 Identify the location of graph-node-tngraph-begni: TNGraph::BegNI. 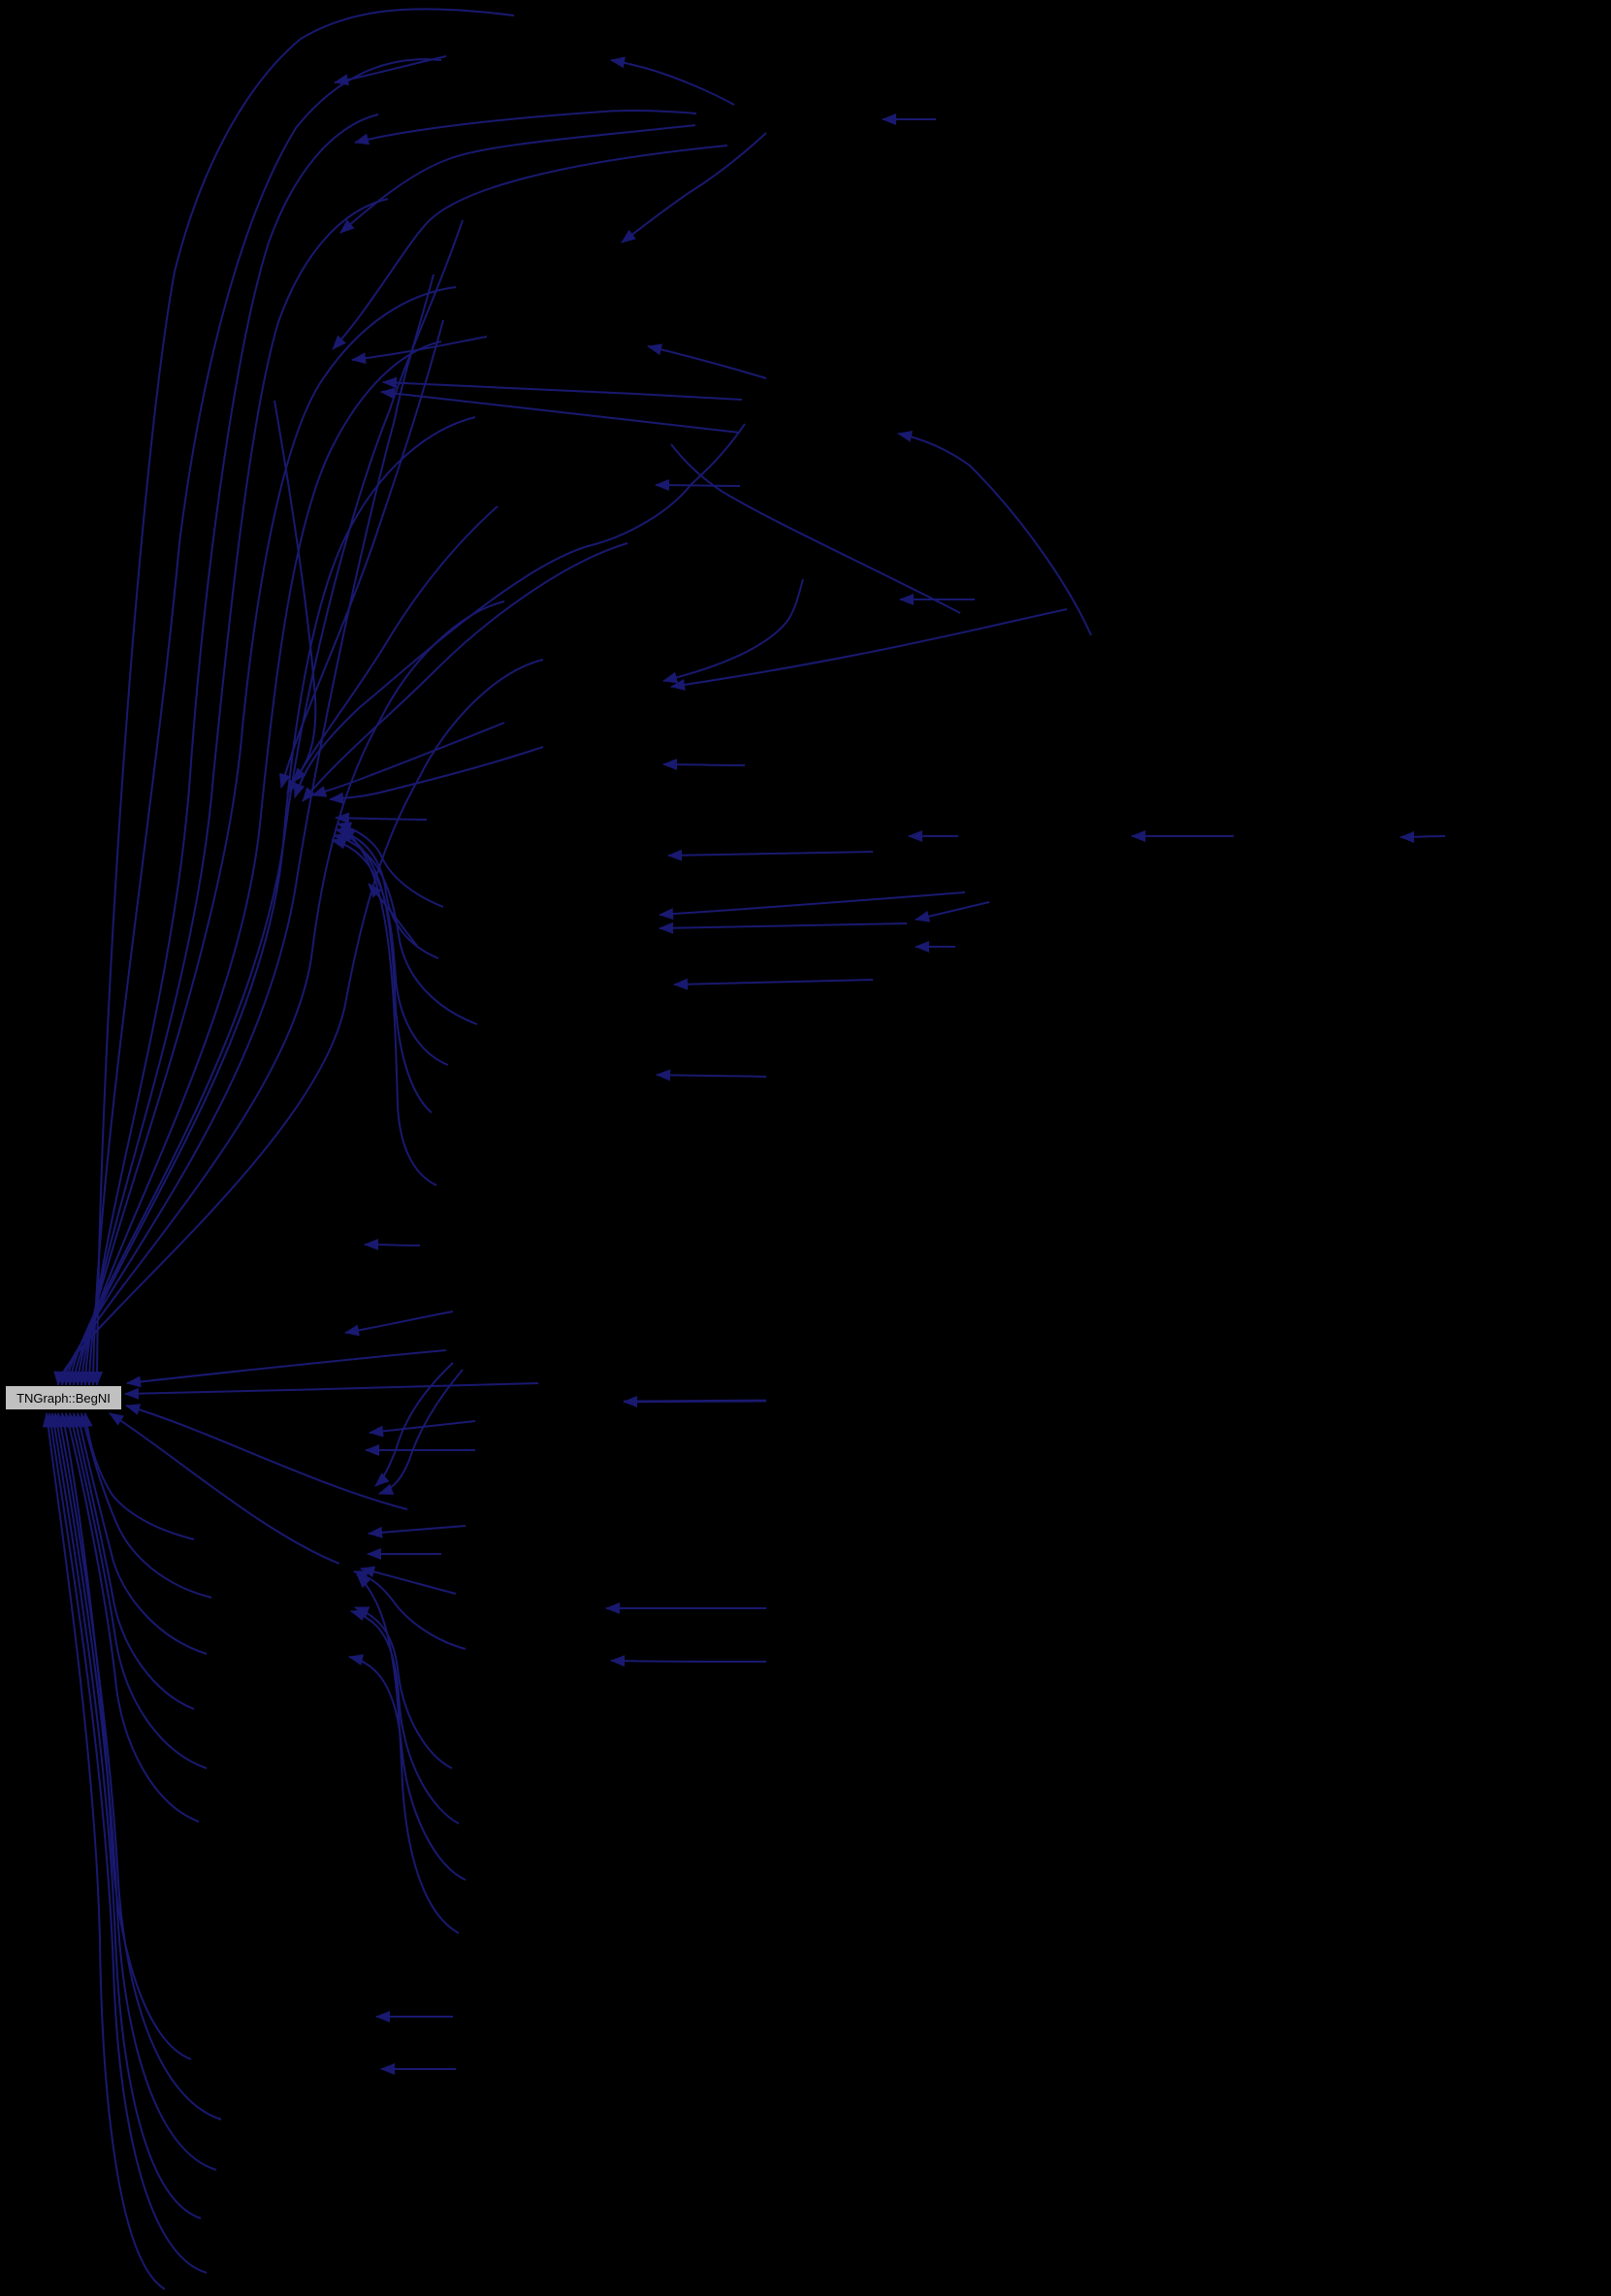
(64, 1398).